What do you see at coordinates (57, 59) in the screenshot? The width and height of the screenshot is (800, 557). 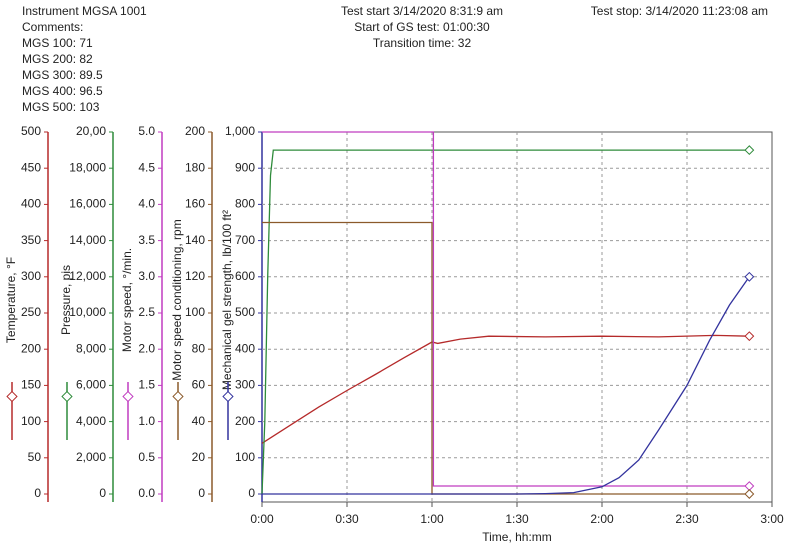 I see `mgs-line: MGS 200: 82` at bounding box center [57, 59].